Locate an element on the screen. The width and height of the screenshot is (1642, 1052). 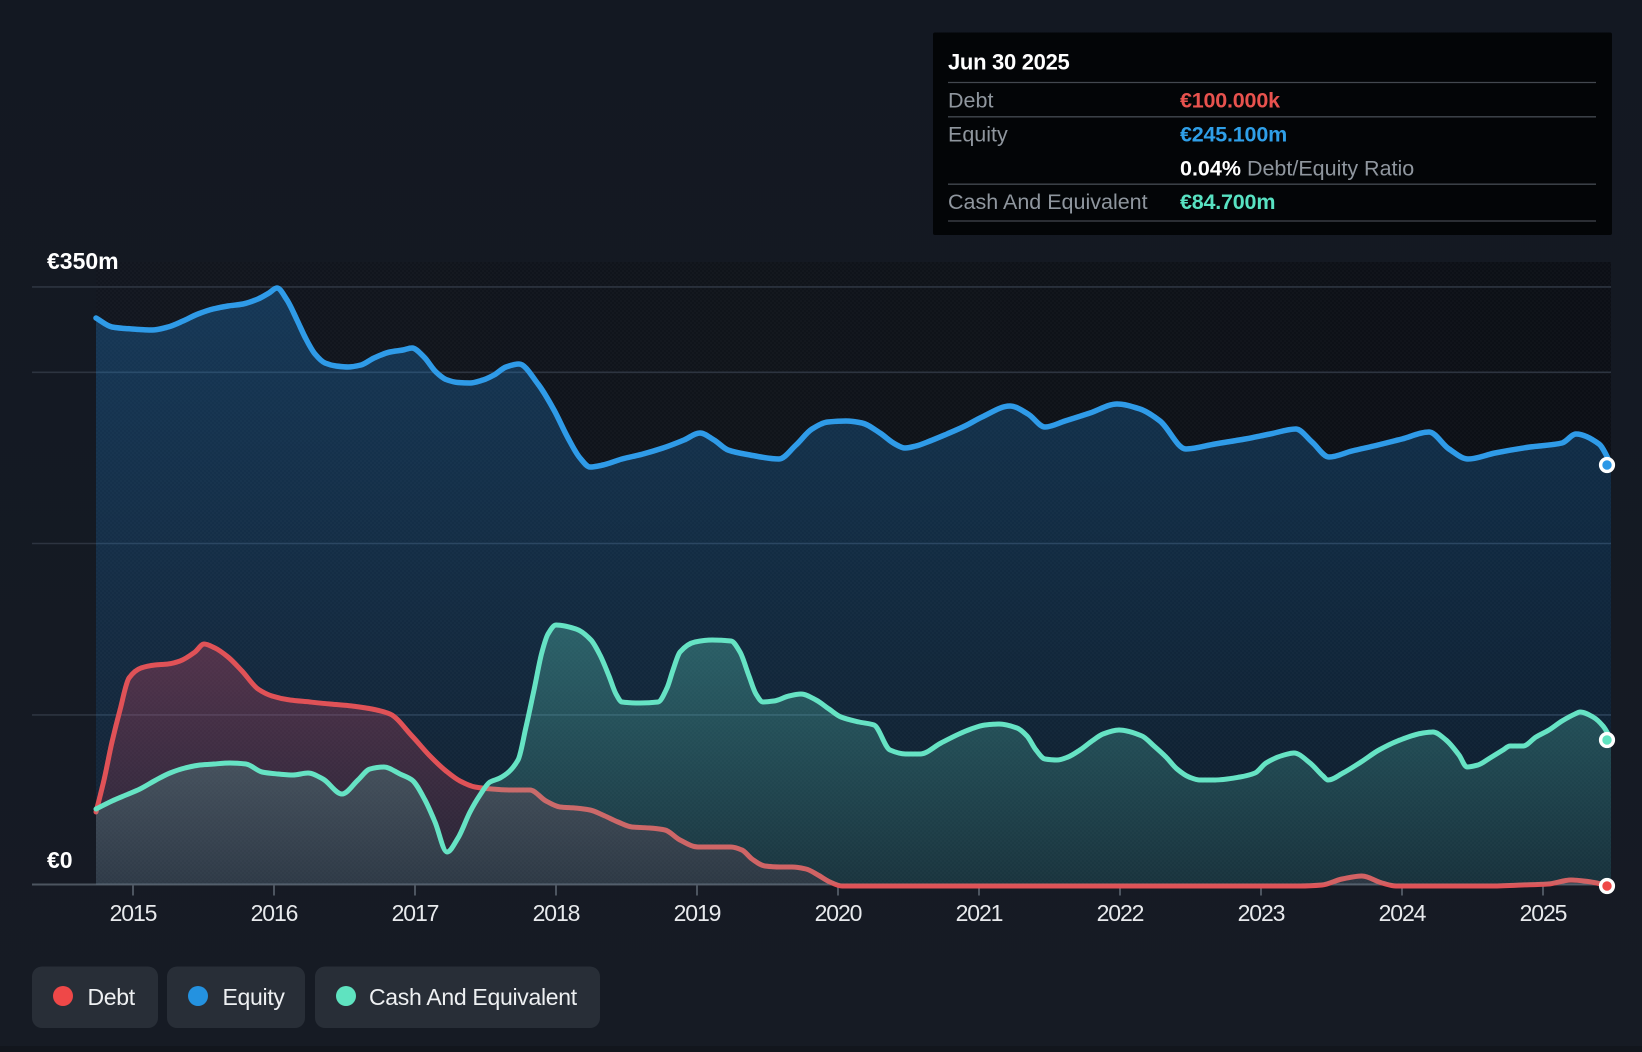
svg-text: 2021 is located at coordinates (979, 913).